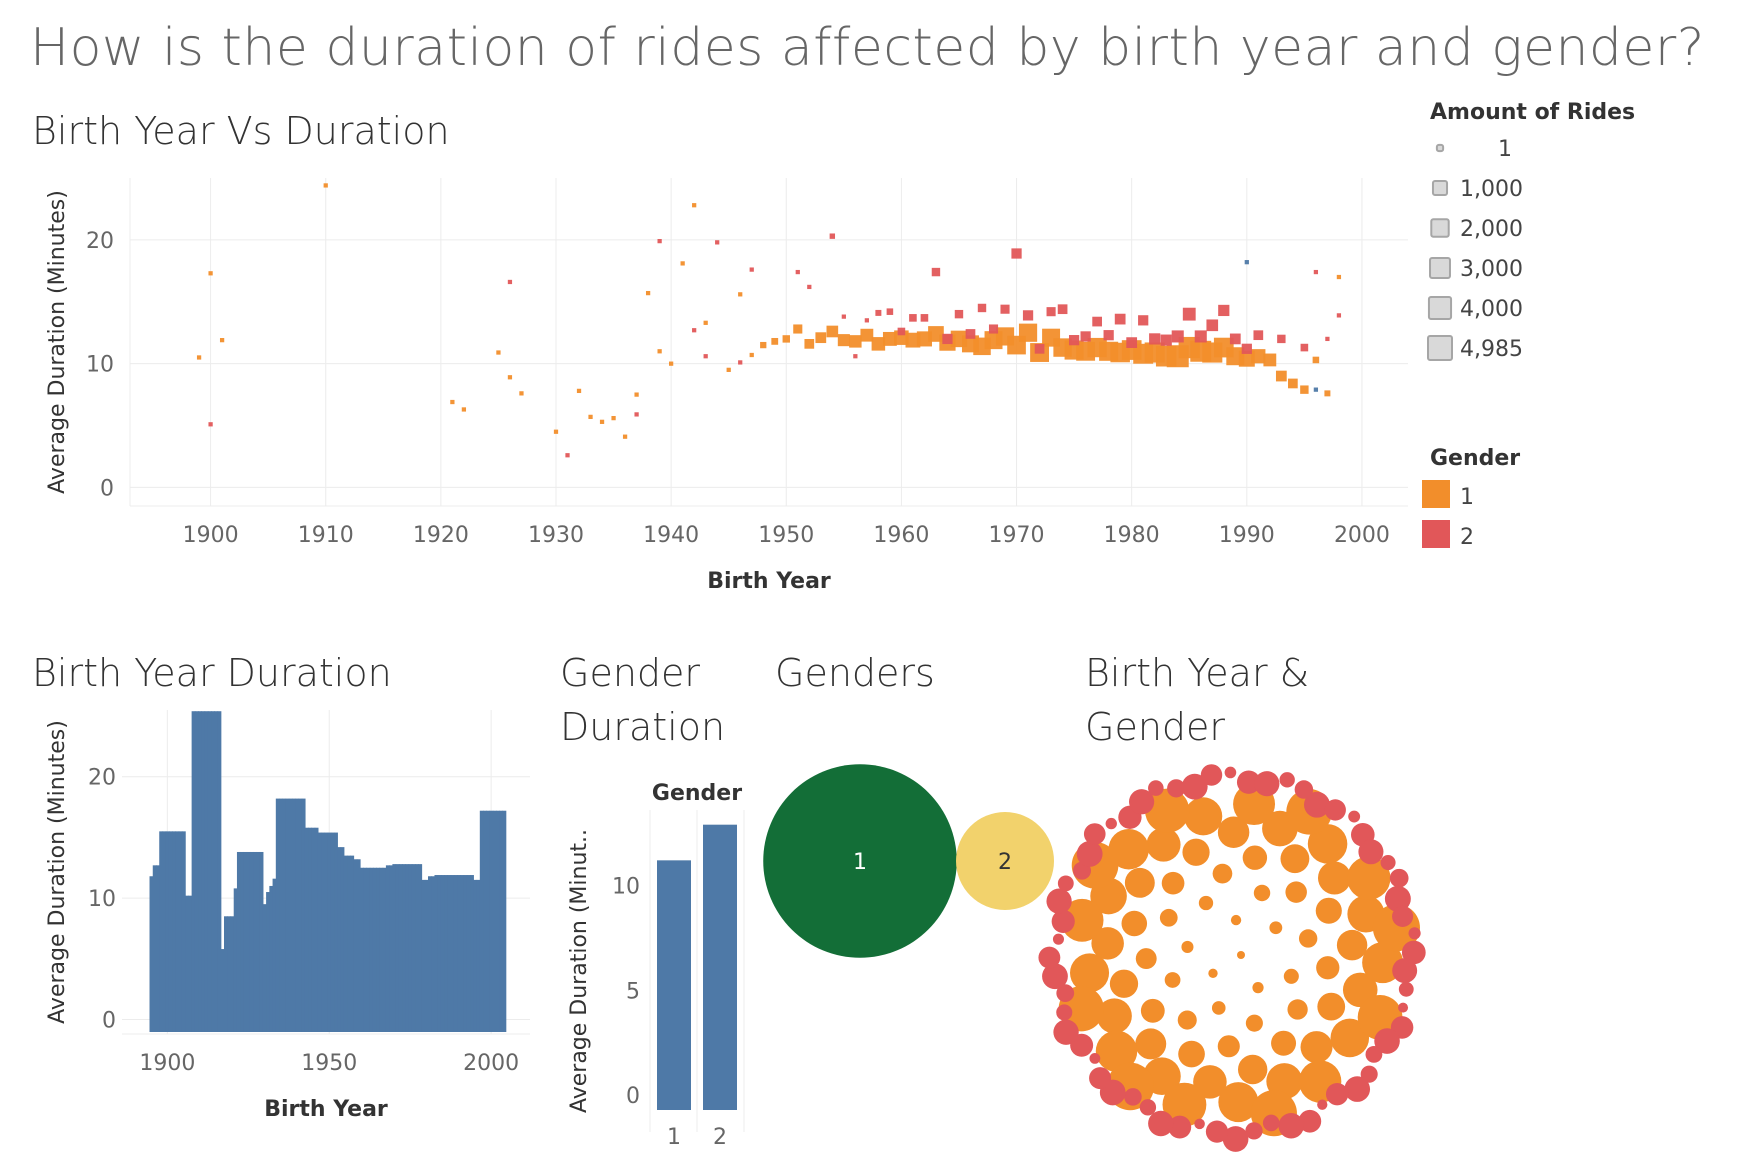  Describe the element at coordinates (342, 939) in the screenshot. I see `birth-bar-1954` at that location.